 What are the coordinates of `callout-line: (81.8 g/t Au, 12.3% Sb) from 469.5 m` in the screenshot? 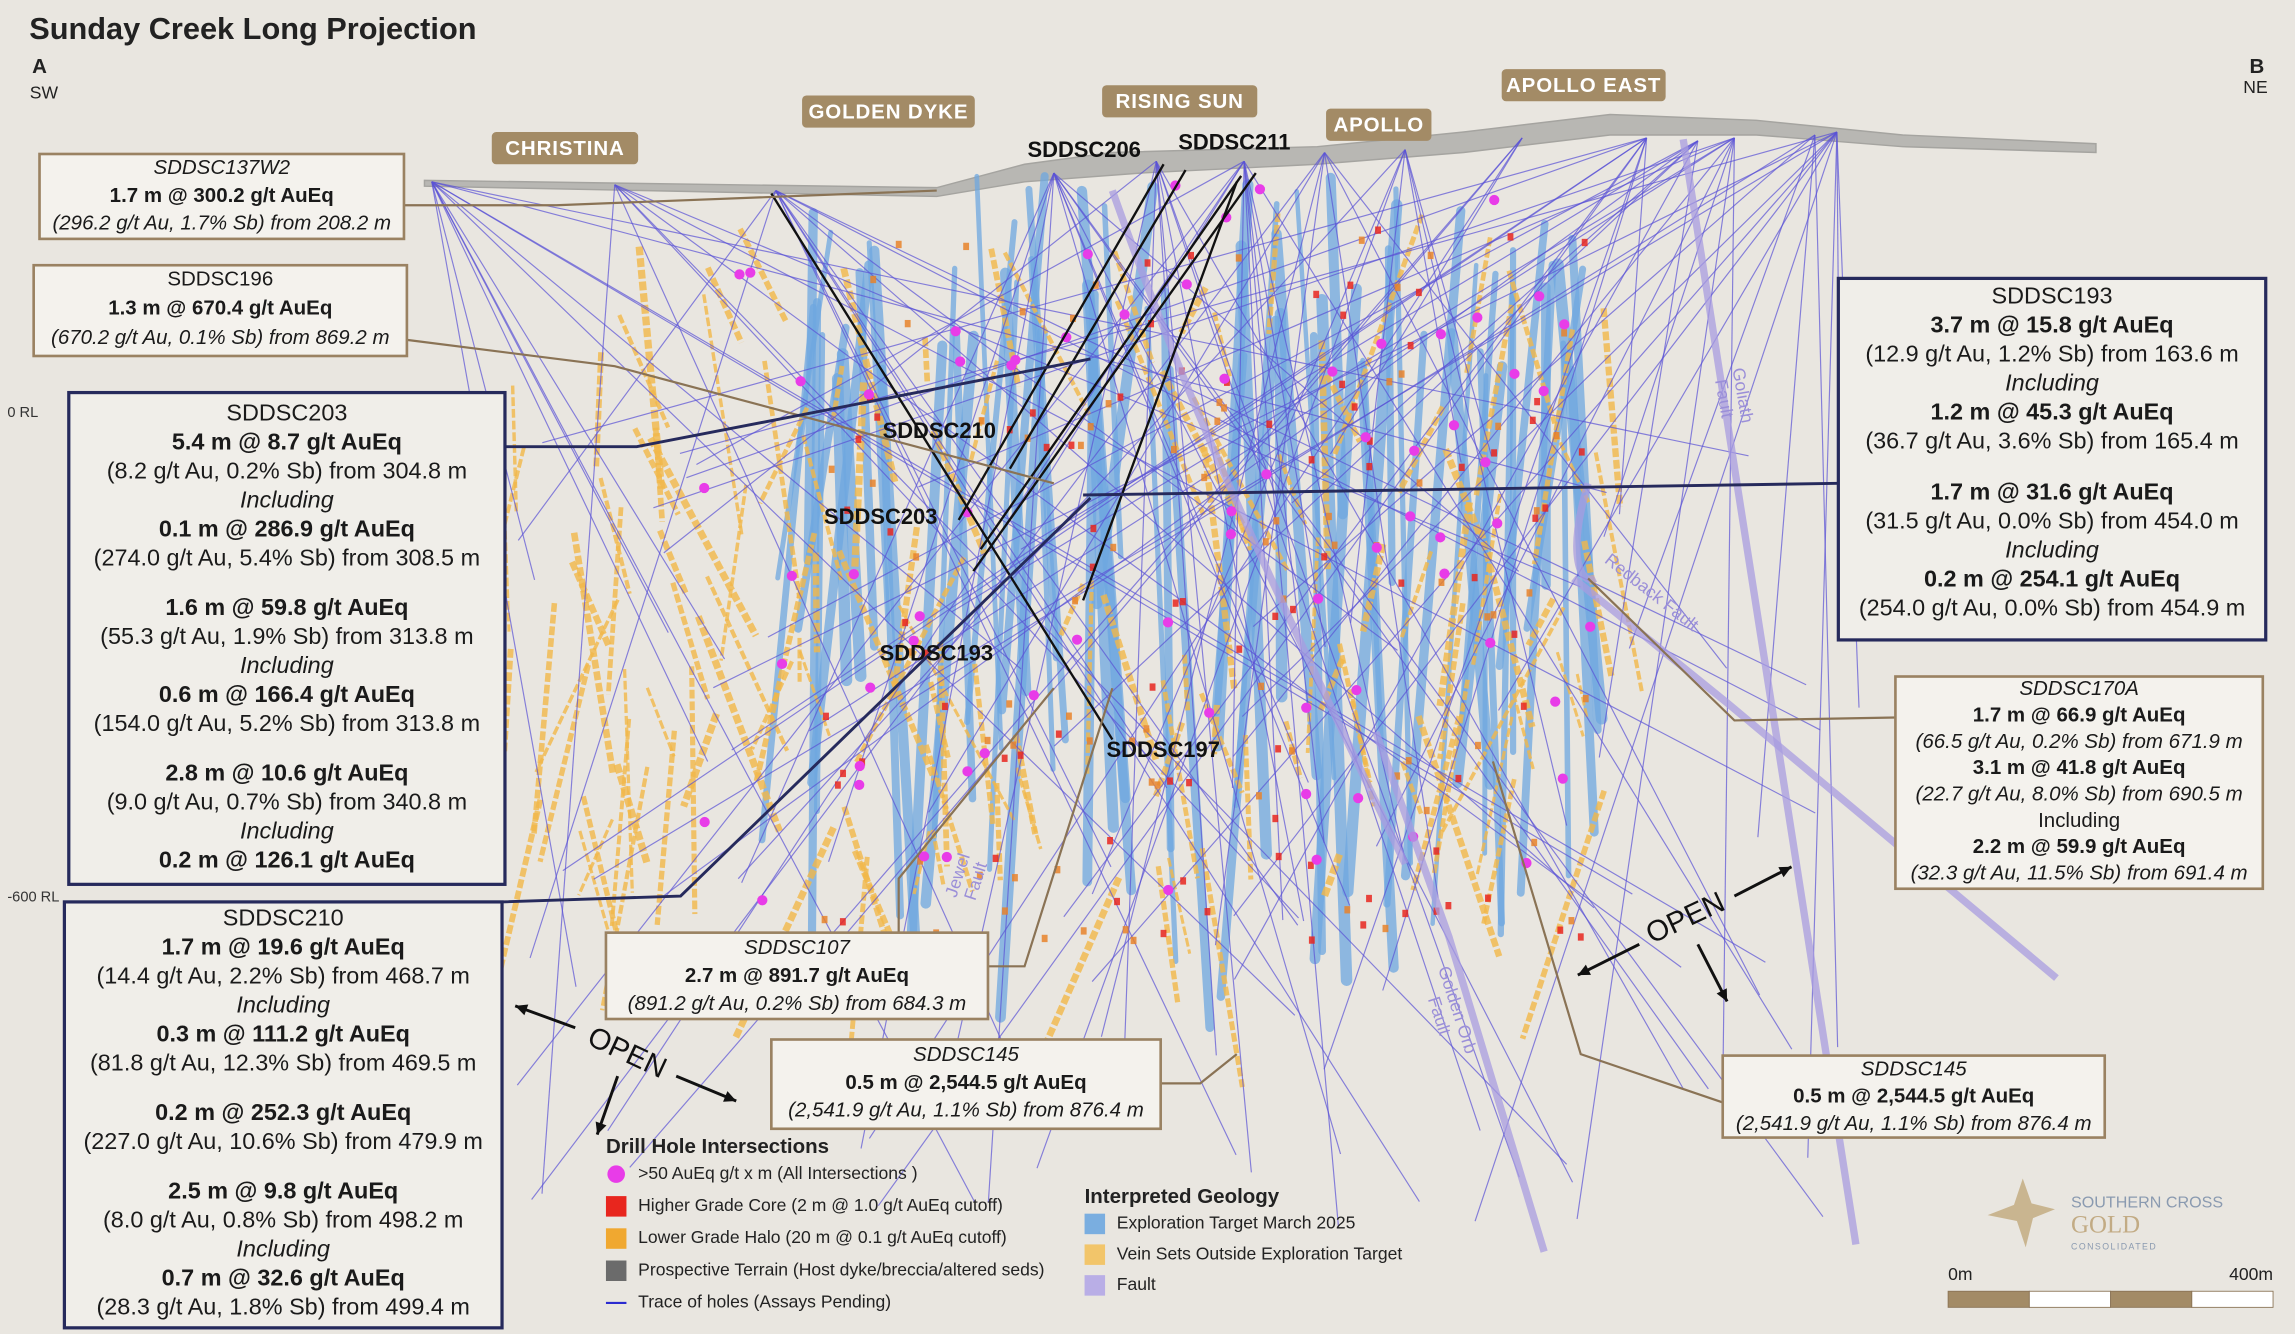 It's located at (283, 1063).